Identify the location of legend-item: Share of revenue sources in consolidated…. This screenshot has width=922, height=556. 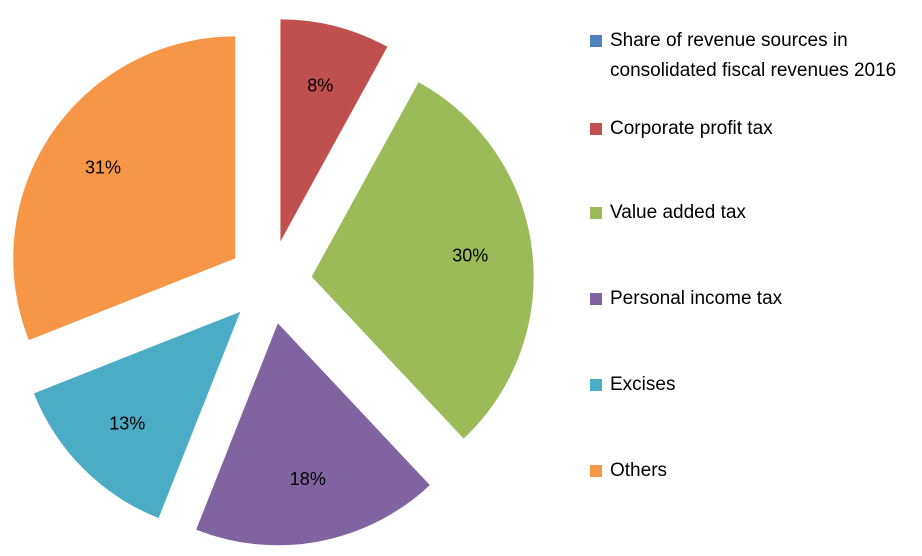
(750, 56).